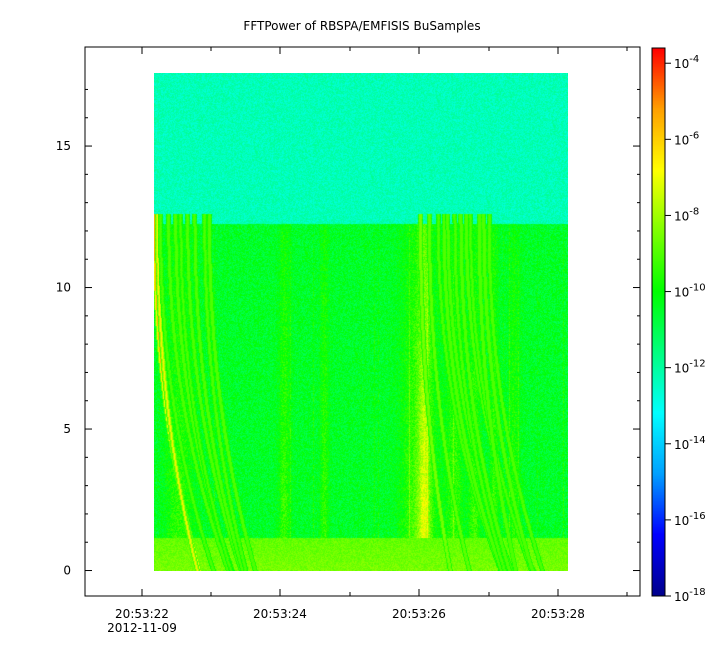 This screenshot has height=656, width=724. What do you see at coordinates (142, 614) in the screenshot?
I see `x-tick-label: 20:53:22` at bounding box center [142, 614].